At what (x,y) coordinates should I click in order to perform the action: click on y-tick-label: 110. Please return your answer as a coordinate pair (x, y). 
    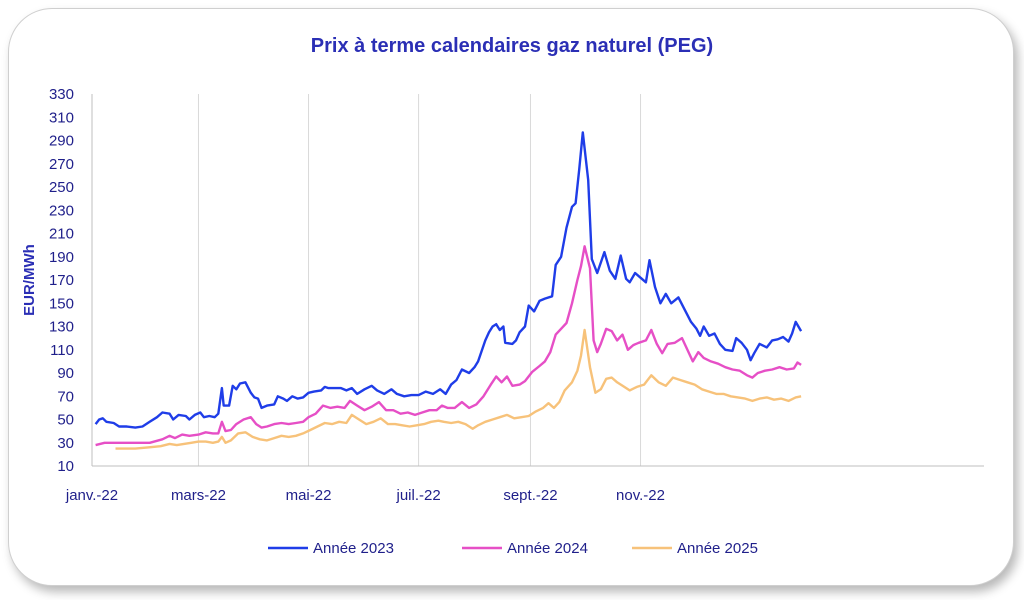
    Looking at the image, I should click on (62, 350).